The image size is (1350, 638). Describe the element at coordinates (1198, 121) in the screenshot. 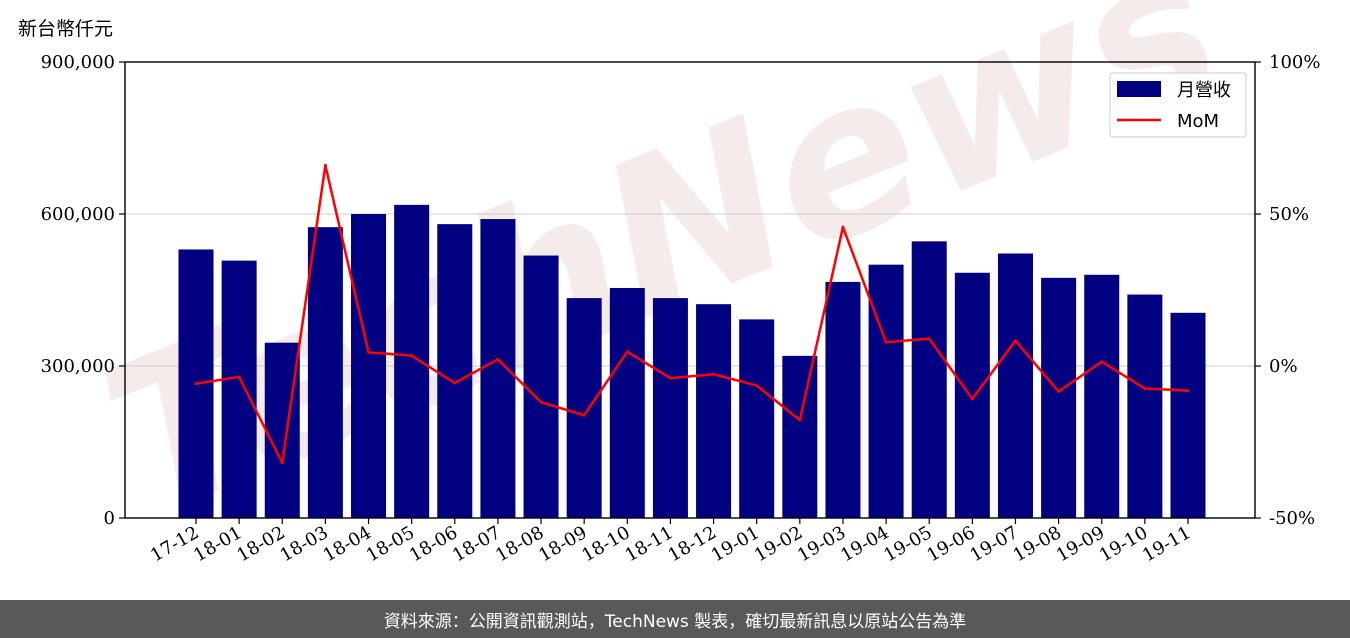

I see `legend-label-mom: MoM` at that location.